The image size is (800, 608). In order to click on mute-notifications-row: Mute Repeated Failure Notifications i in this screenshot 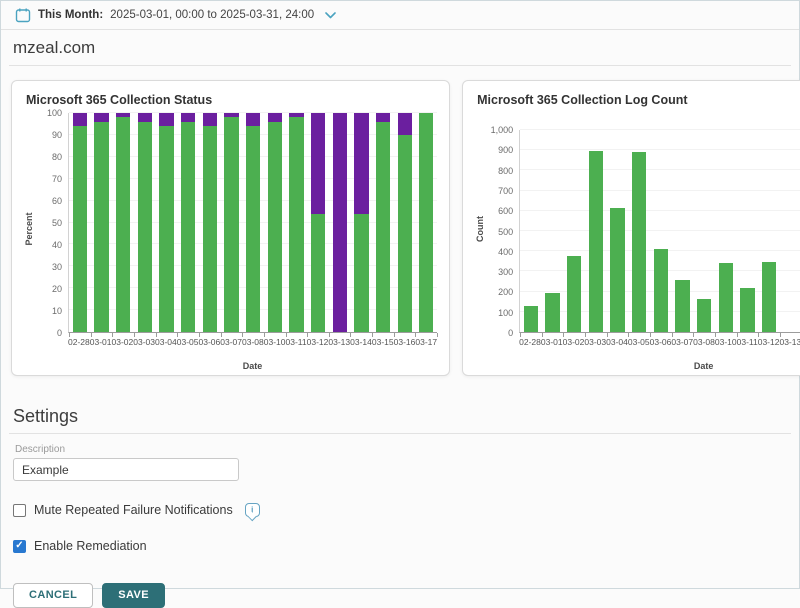, I will do `click(400, 510)`.